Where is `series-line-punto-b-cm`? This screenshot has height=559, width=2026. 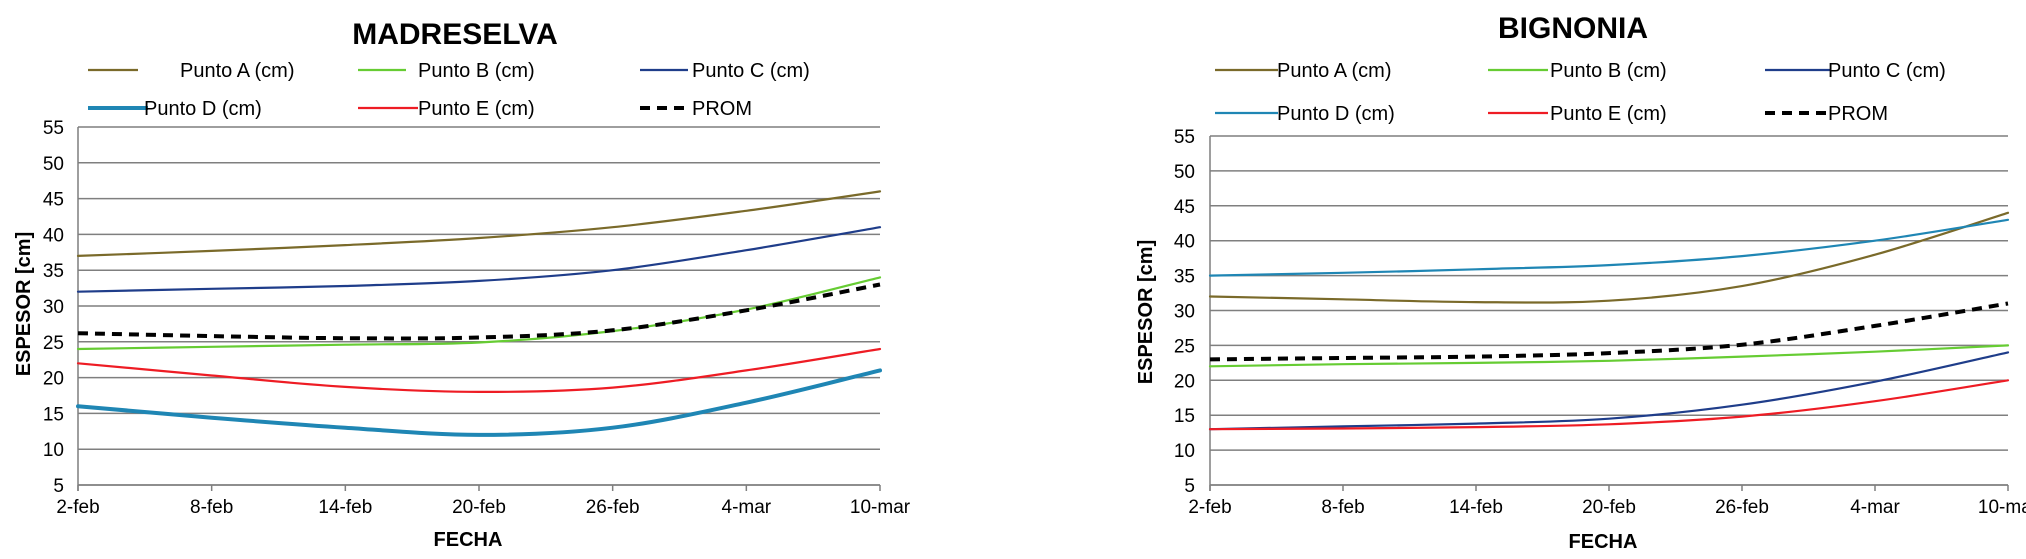 series-line-punto-b-cm is located at coordinates (1609, 356).